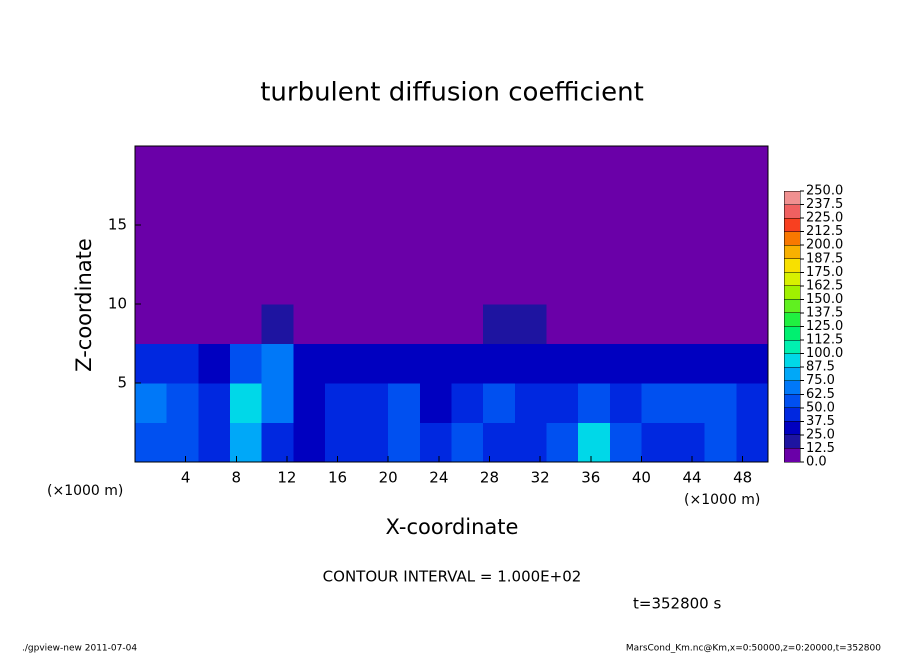 The image size is (904, 654). Describe the element at coordinates (452, 527) in the screenshot. I see `x-axis-label: X-coordinate` at that location.